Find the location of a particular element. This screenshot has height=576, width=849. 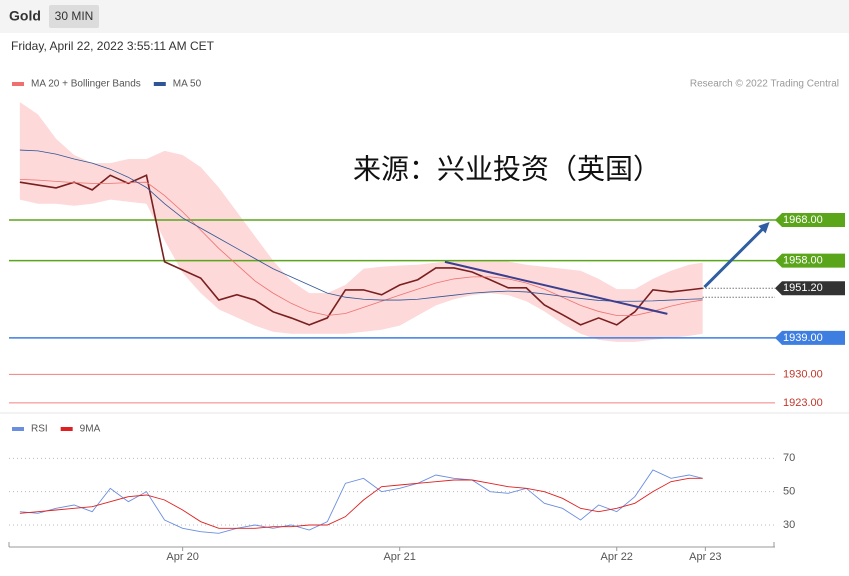

x-tick-label: Apr 23 is located at coordinates (705, 557).